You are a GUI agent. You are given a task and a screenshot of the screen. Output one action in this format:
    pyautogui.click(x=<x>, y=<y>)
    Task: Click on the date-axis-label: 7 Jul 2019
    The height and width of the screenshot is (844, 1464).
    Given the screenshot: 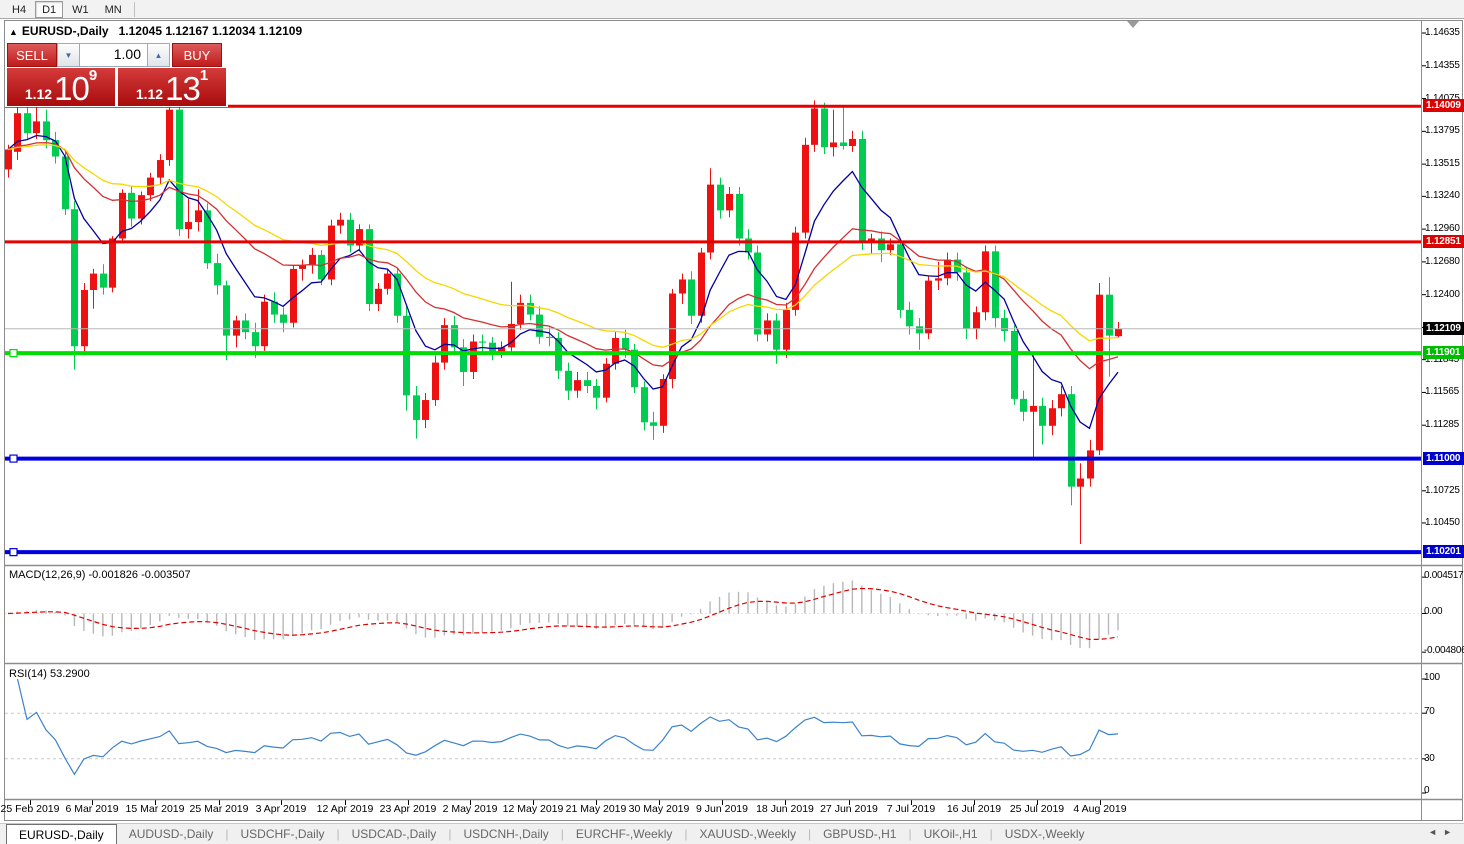 What is the action you would take?
    pyautogui.click(x=911, y=809)
    